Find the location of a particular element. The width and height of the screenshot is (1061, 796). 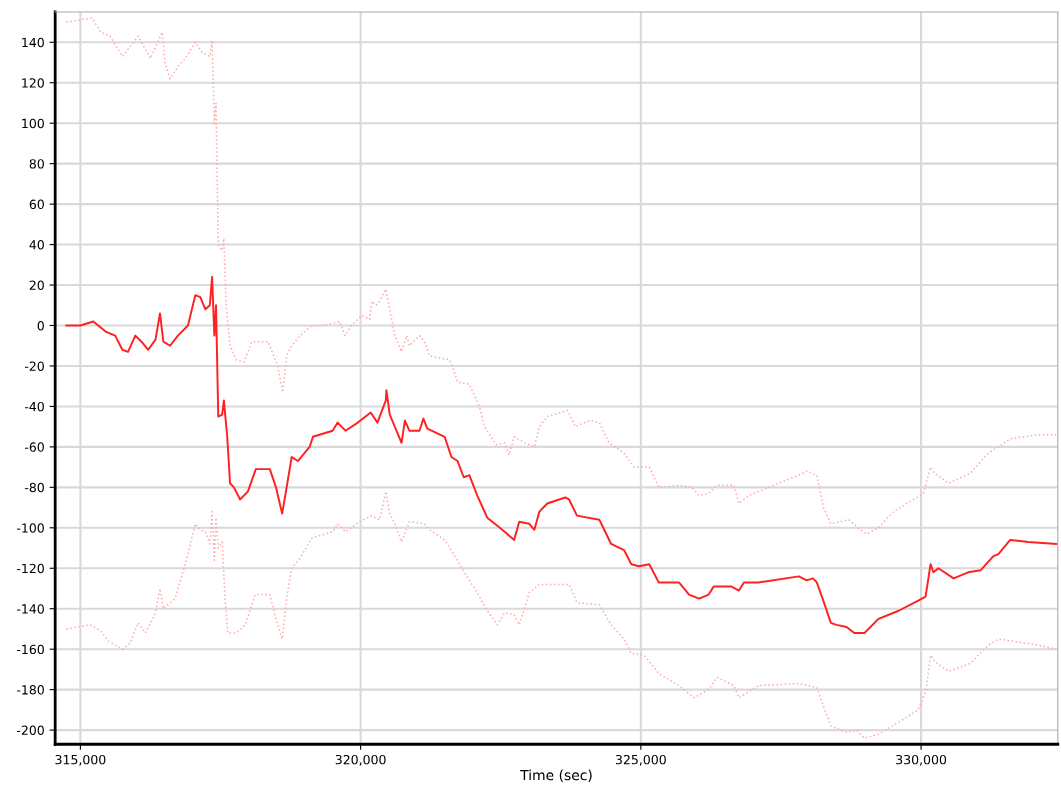

y-tick-label: 40 is located at coordinates (36, 245).